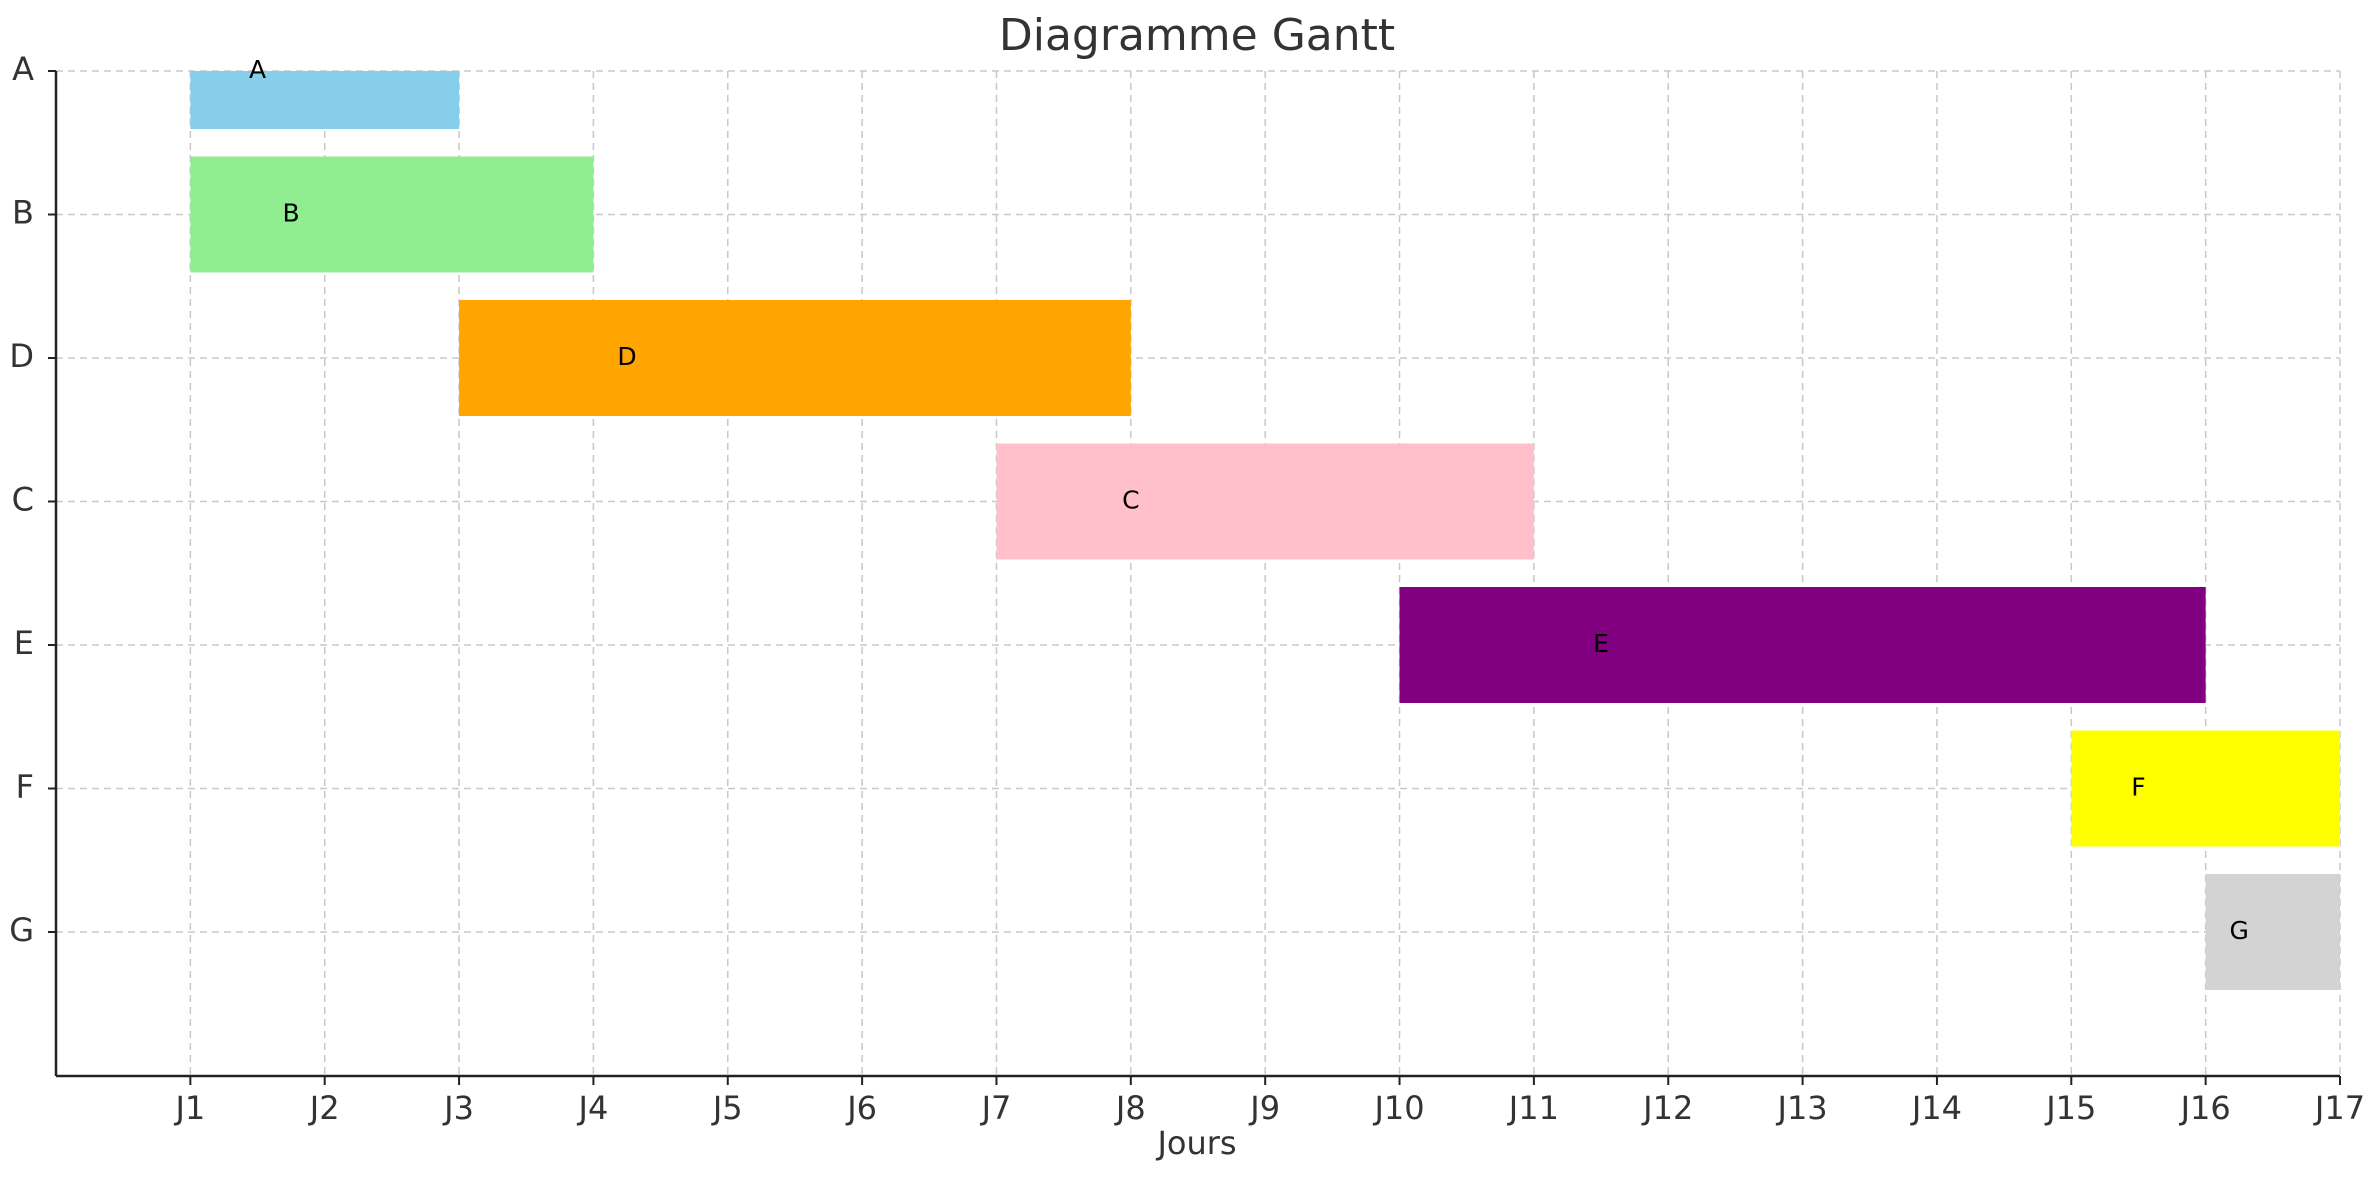  I want to click on y-tick-label-g: G, so click(21, 930).